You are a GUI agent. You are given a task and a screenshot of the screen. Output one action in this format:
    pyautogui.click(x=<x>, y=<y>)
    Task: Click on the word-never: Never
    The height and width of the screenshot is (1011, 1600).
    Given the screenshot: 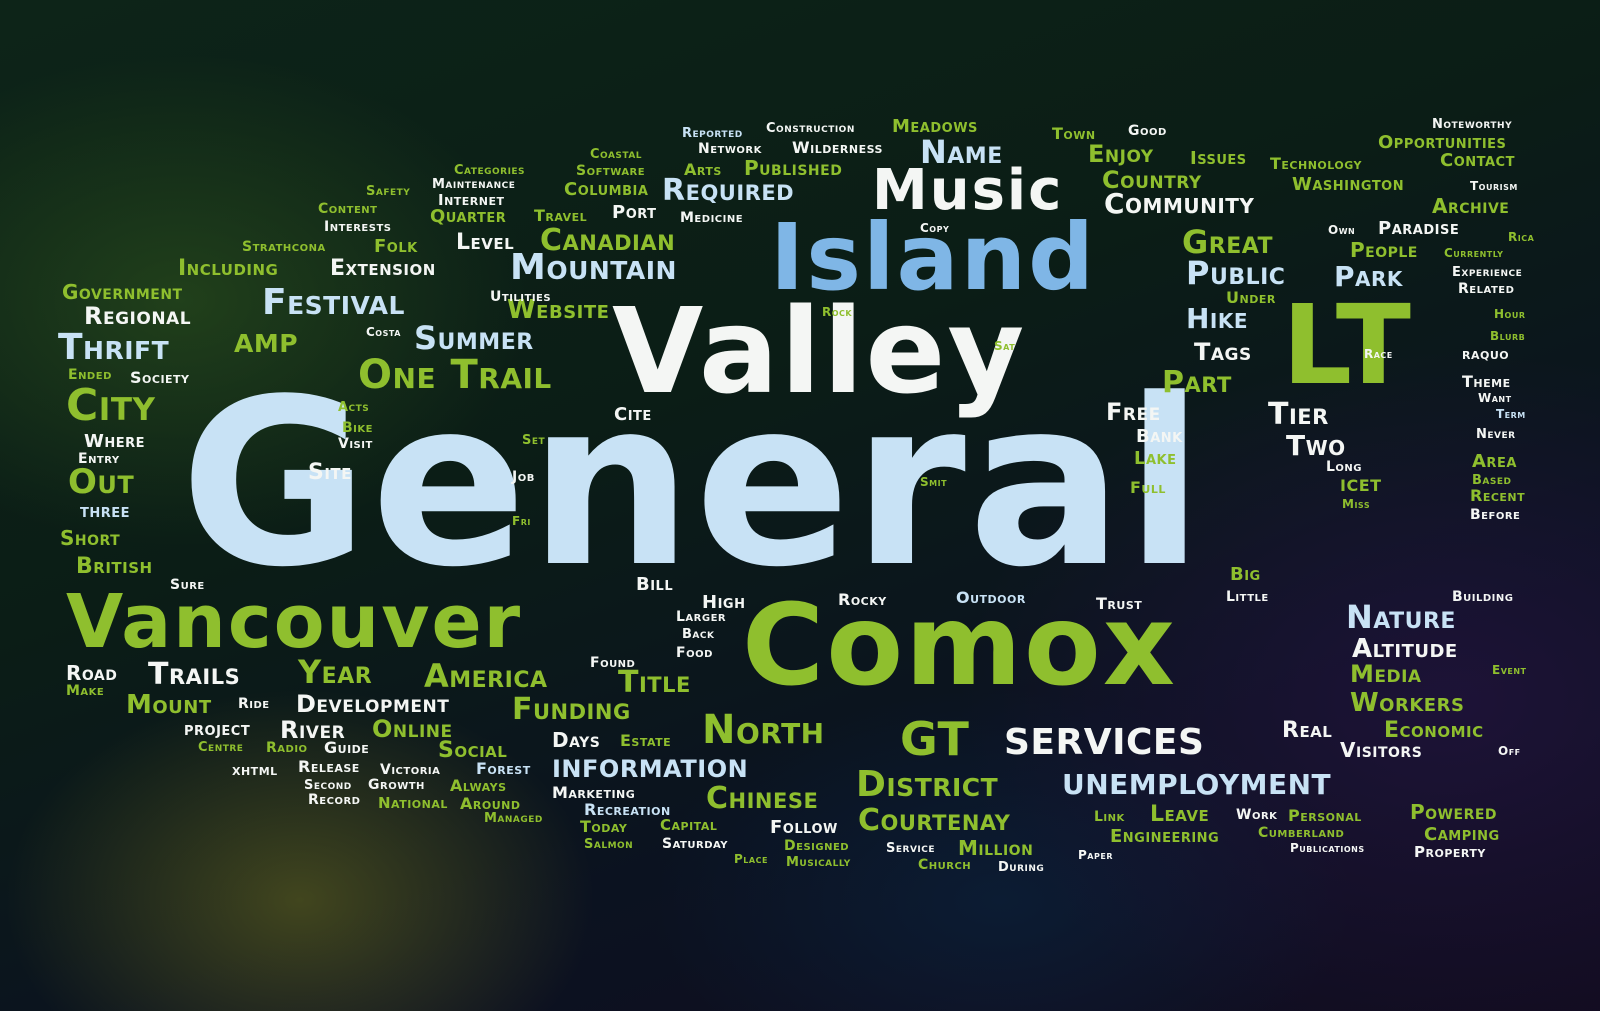 What is the action you would take?
    pyautogui.click(x=1496, y=434)
    